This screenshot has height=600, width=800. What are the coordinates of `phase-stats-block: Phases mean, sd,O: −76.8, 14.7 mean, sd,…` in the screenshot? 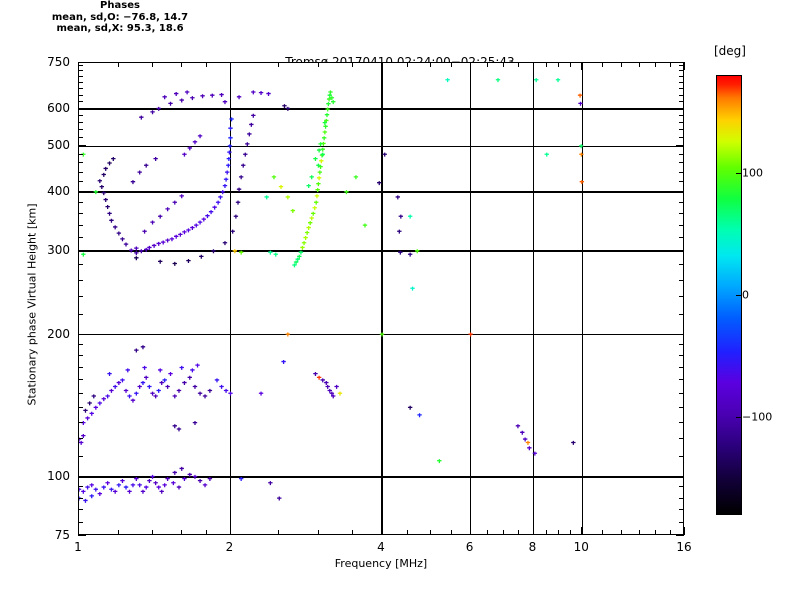 It's located at (120, 17).